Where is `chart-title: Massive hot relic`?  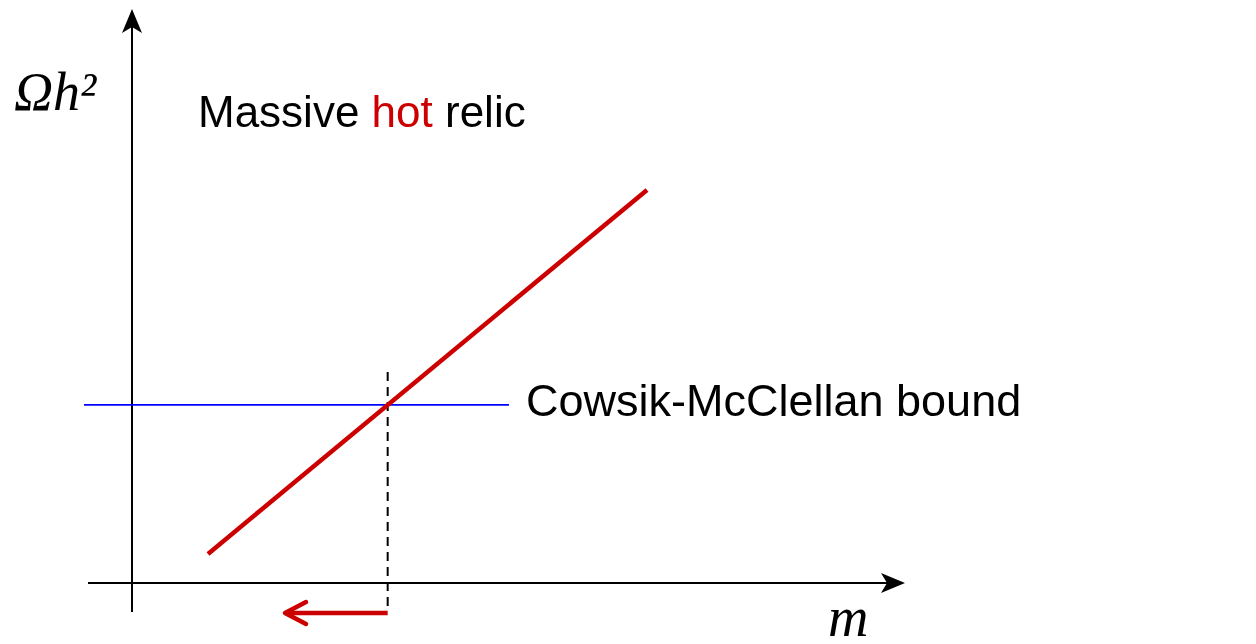
chart-title: Massive hot relic is located at coordinates (362, 111).